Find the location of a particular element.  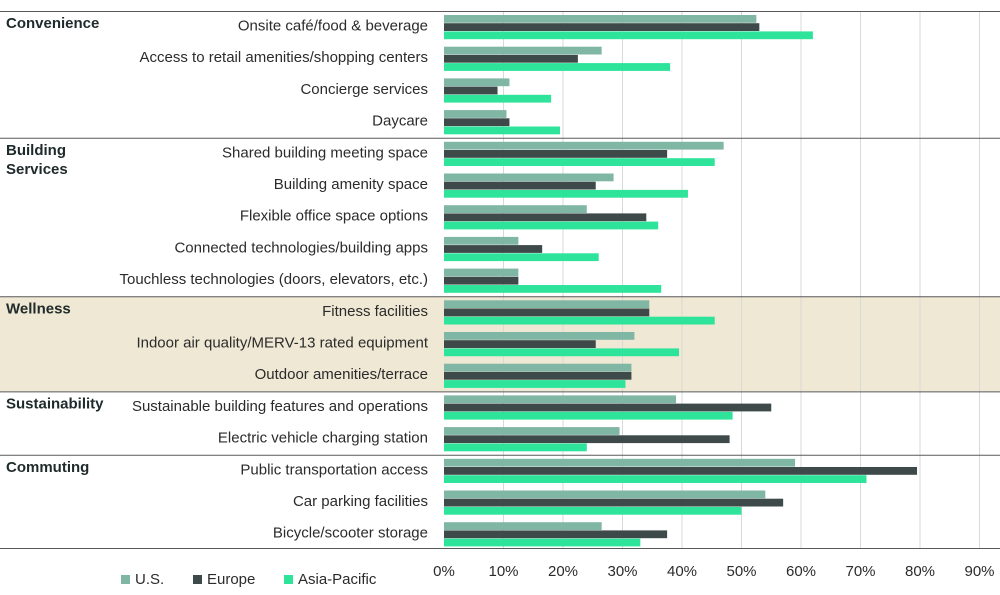

group-label-convenience: Convenience is located at coordinates (52, 23).